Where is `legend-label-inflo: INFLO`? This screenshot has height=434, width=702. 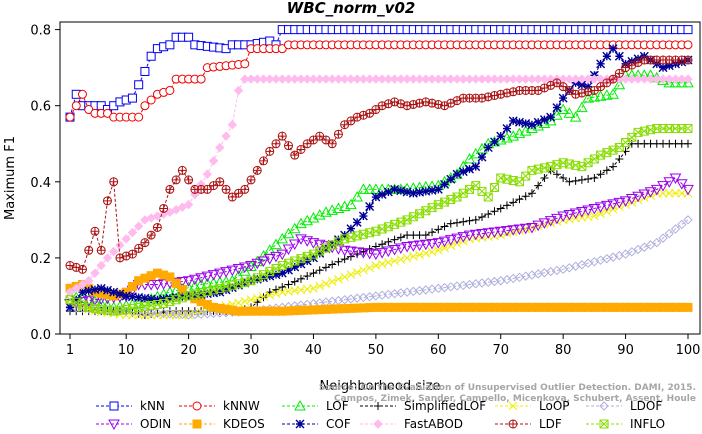
legend-label-inflo: INFLO is located at coordinates (647, 424).